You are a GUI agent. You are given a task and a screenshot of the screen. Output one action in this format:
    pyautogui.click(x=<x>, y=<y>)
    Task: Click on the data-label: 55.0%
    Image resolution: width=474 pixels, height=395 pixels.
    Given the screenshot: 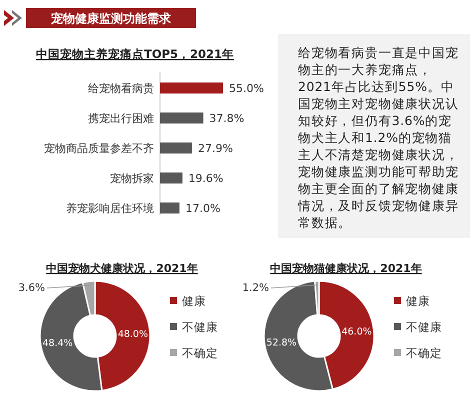 What is the action you would take?
    pyautogui.click(x=246, y=88)
    